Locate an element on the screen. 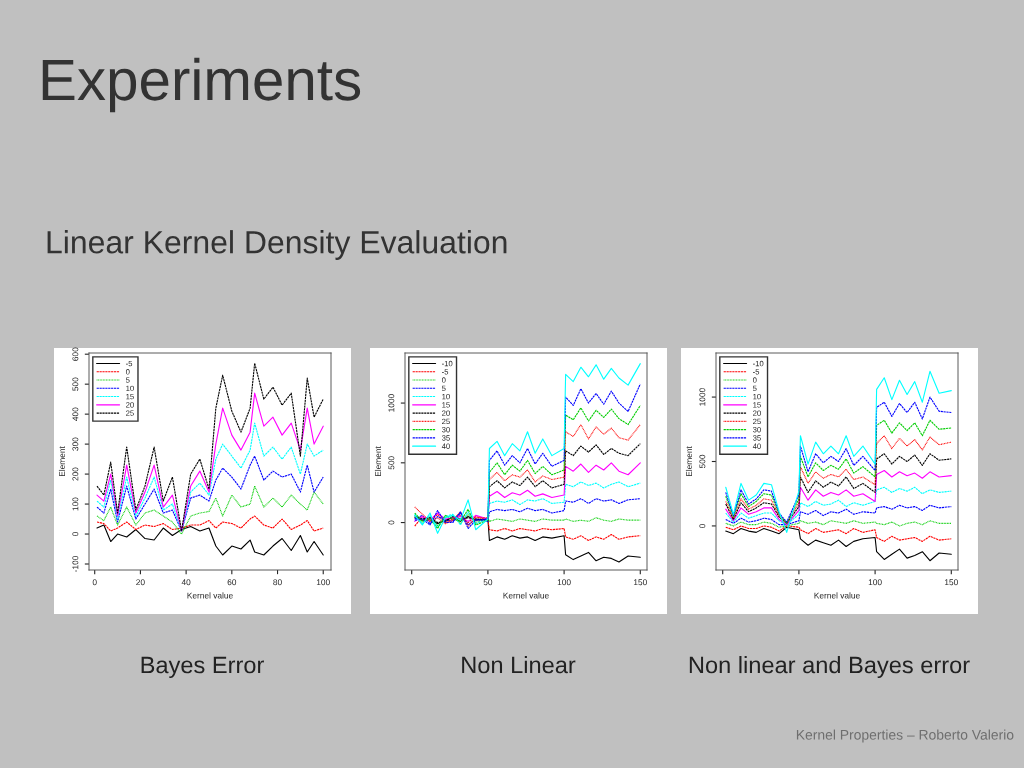 This screenshot has width=1024, height=768. x-tick-label: 20 is located at coordinates (140, 582).